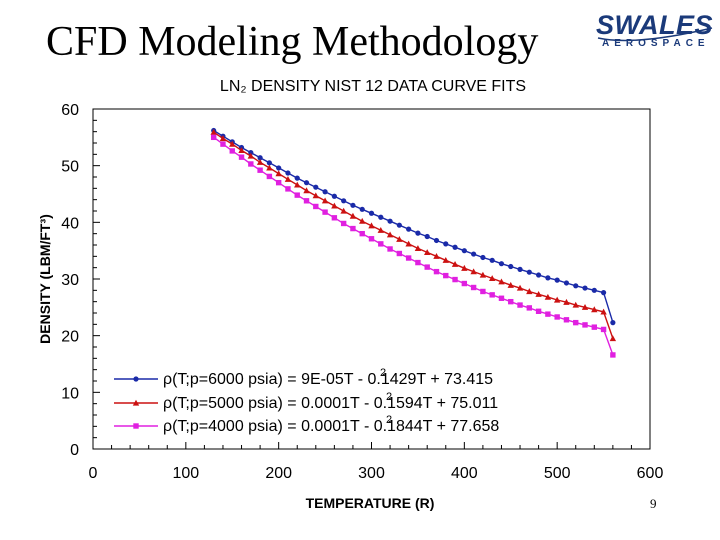 The height and width of the screenshot is (540, 720). Describe the element at coordinates (655, 25) in the screenshot. I see `logo-wordmark: SWALES` at that location.